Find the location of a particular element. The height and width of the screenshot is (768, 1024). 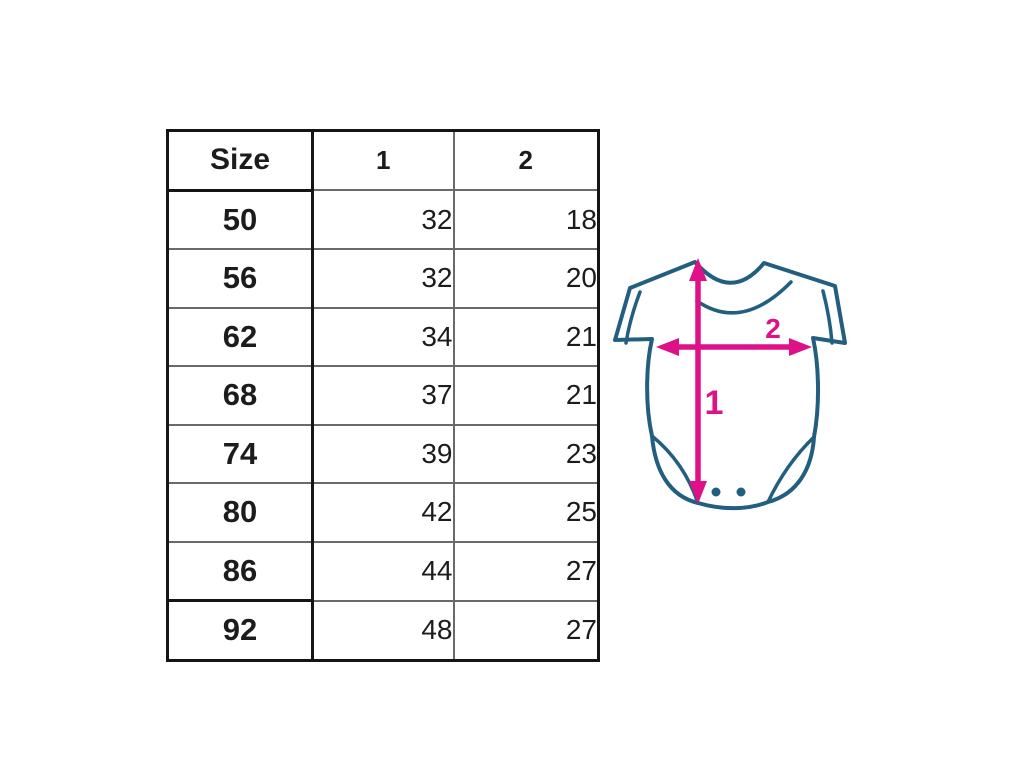

size-cell: 68 is located at coordinates (240, 395).